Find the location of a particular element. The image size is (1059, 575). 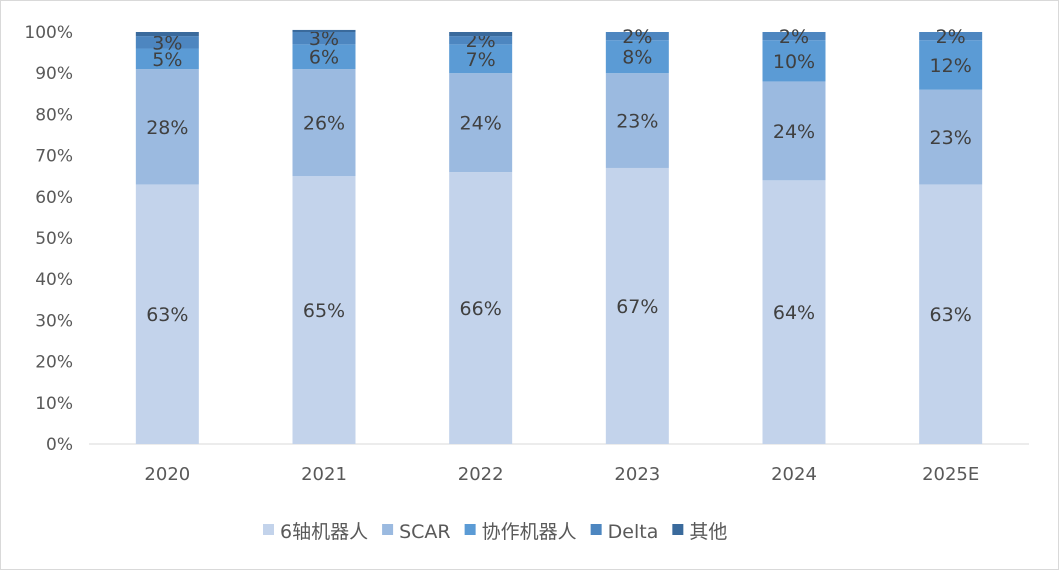

data-label: 66% is located at coordinates (481, 309).